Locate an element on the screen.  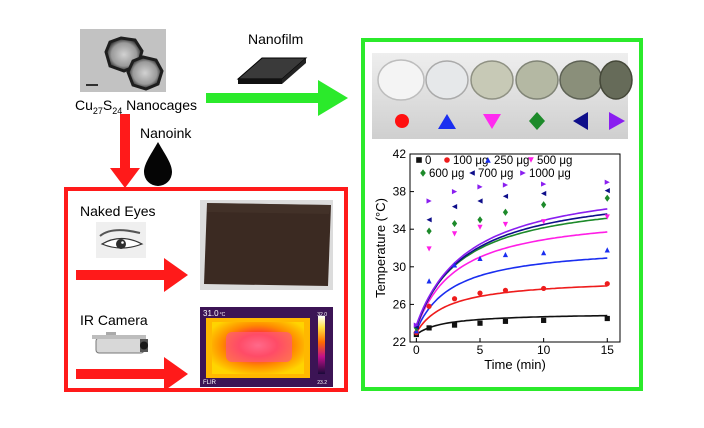
x-tick-label: 0 is located at coordinates (416, 350).